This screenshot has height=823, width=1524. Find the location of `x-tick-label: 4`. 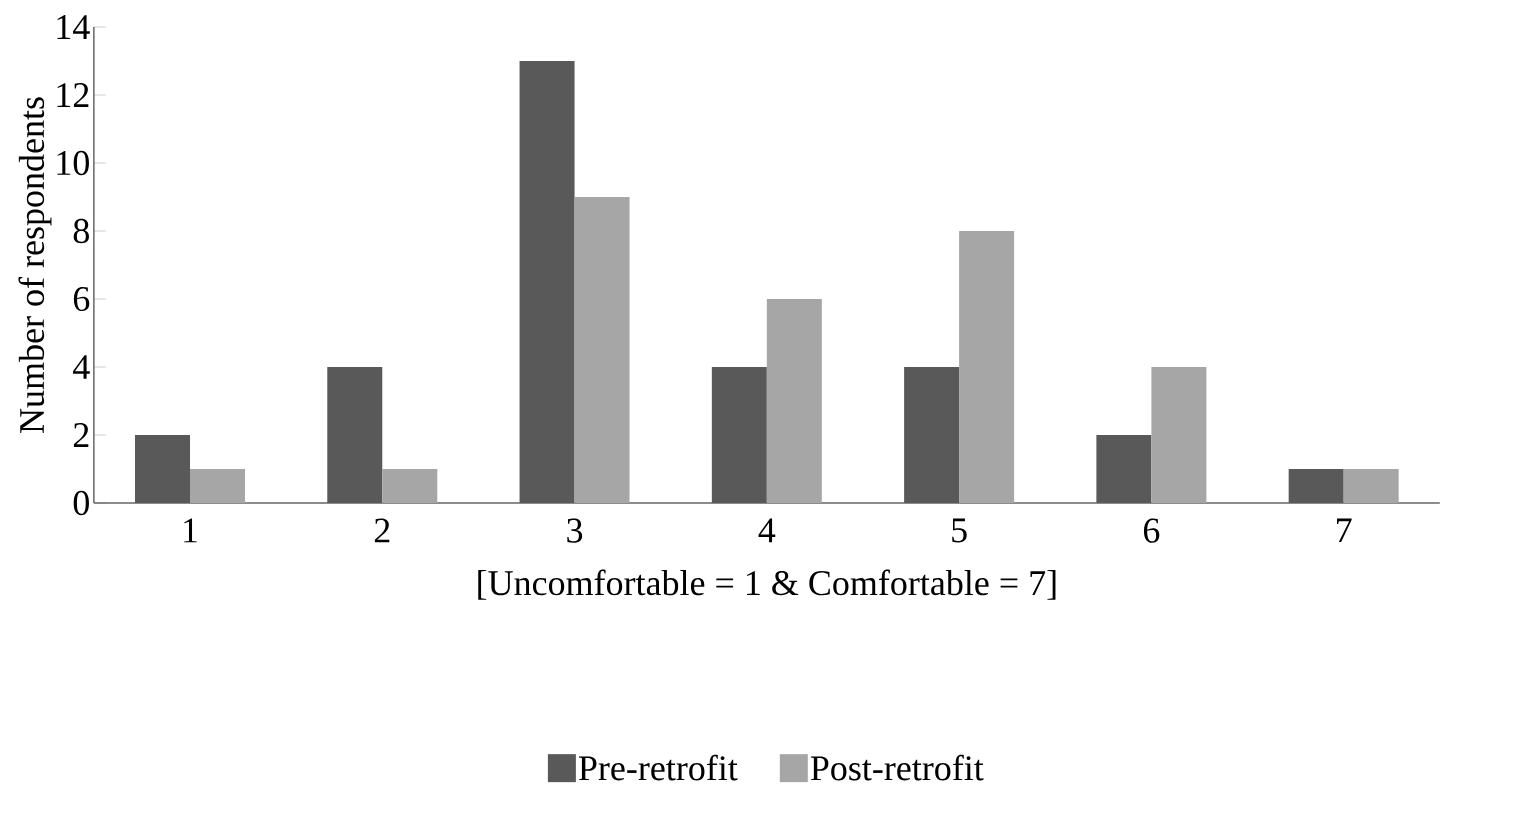

x-tick-label: 4 is located at coordinates (767, 530).